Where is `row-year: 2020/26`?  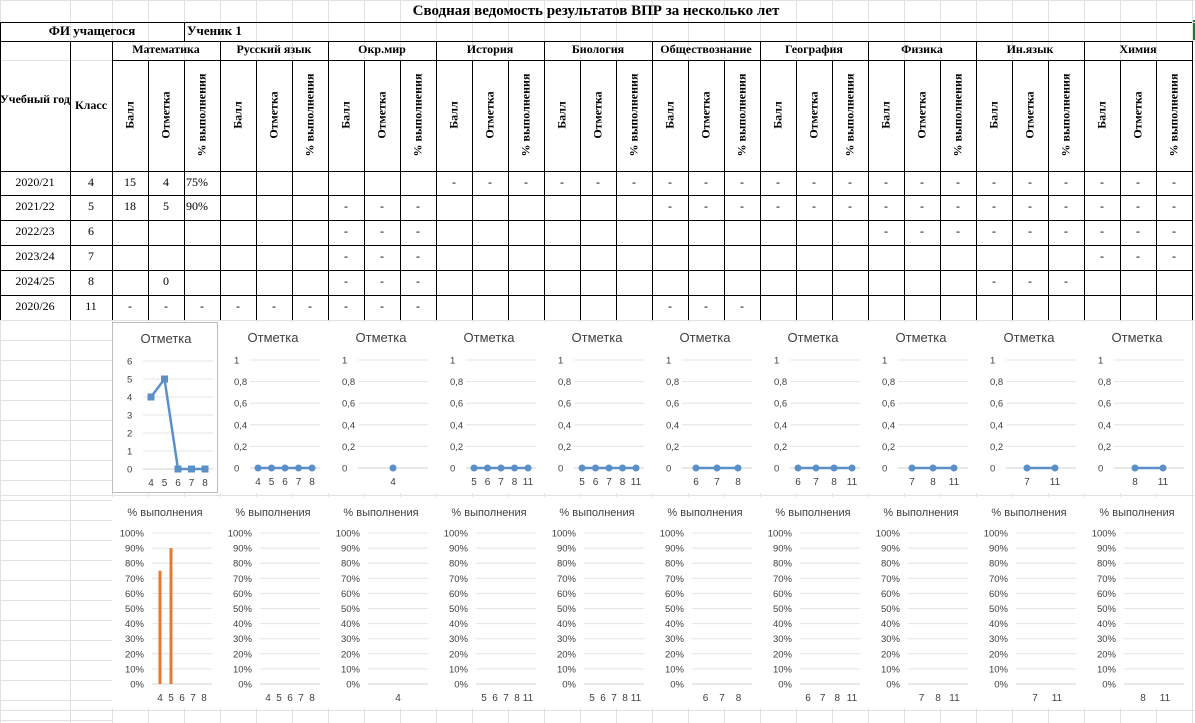
row-year: 2020/26 is located at coordinates (35, 306).